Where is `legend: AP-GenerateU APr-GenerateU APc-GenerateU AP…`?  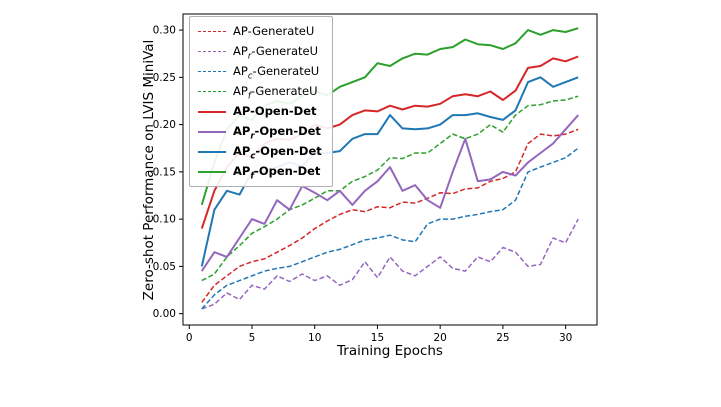 legend: AP-GenerateU APr-GenerateU APc-GenerateU AP… is located at coordinates (261, 101).